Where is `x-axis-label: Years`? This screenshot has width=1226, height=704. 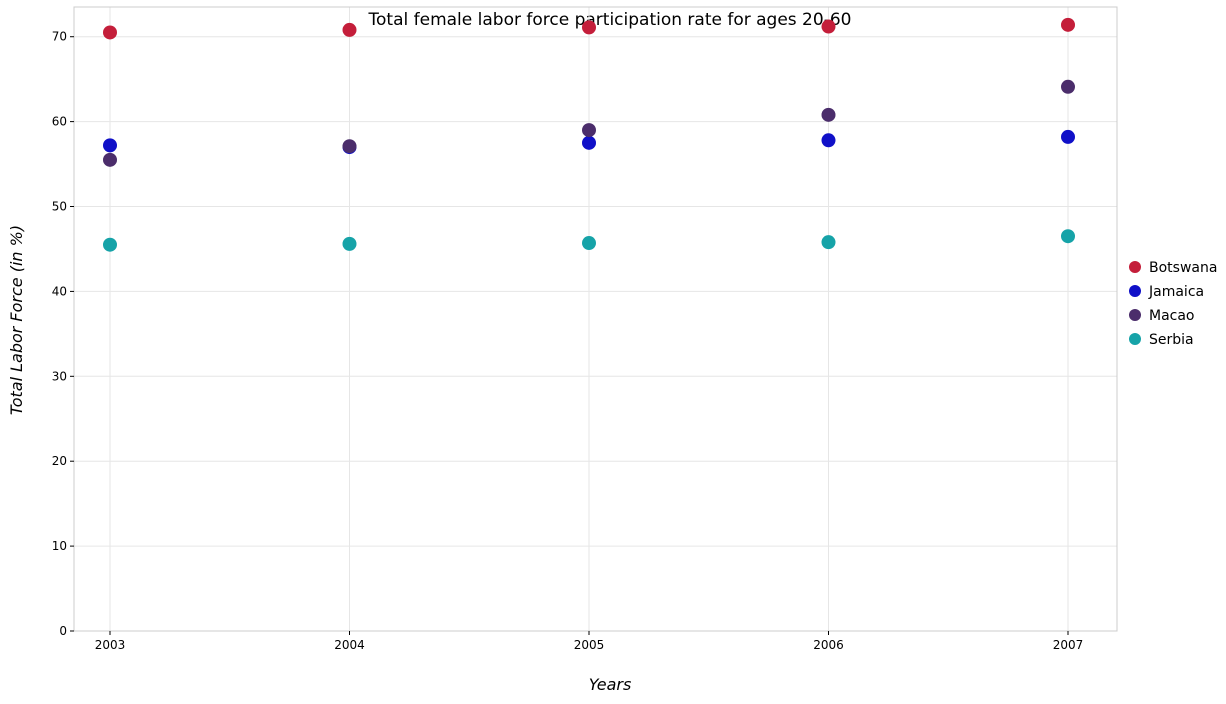 x-axis-label: Years is located at coordinates (610, 684).